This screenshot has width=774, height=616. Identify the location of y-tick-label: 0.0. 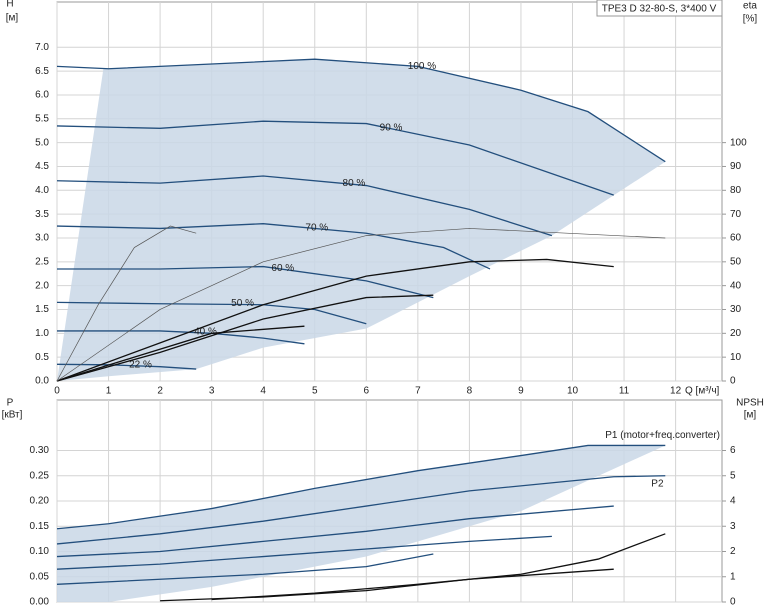
(42, 381).